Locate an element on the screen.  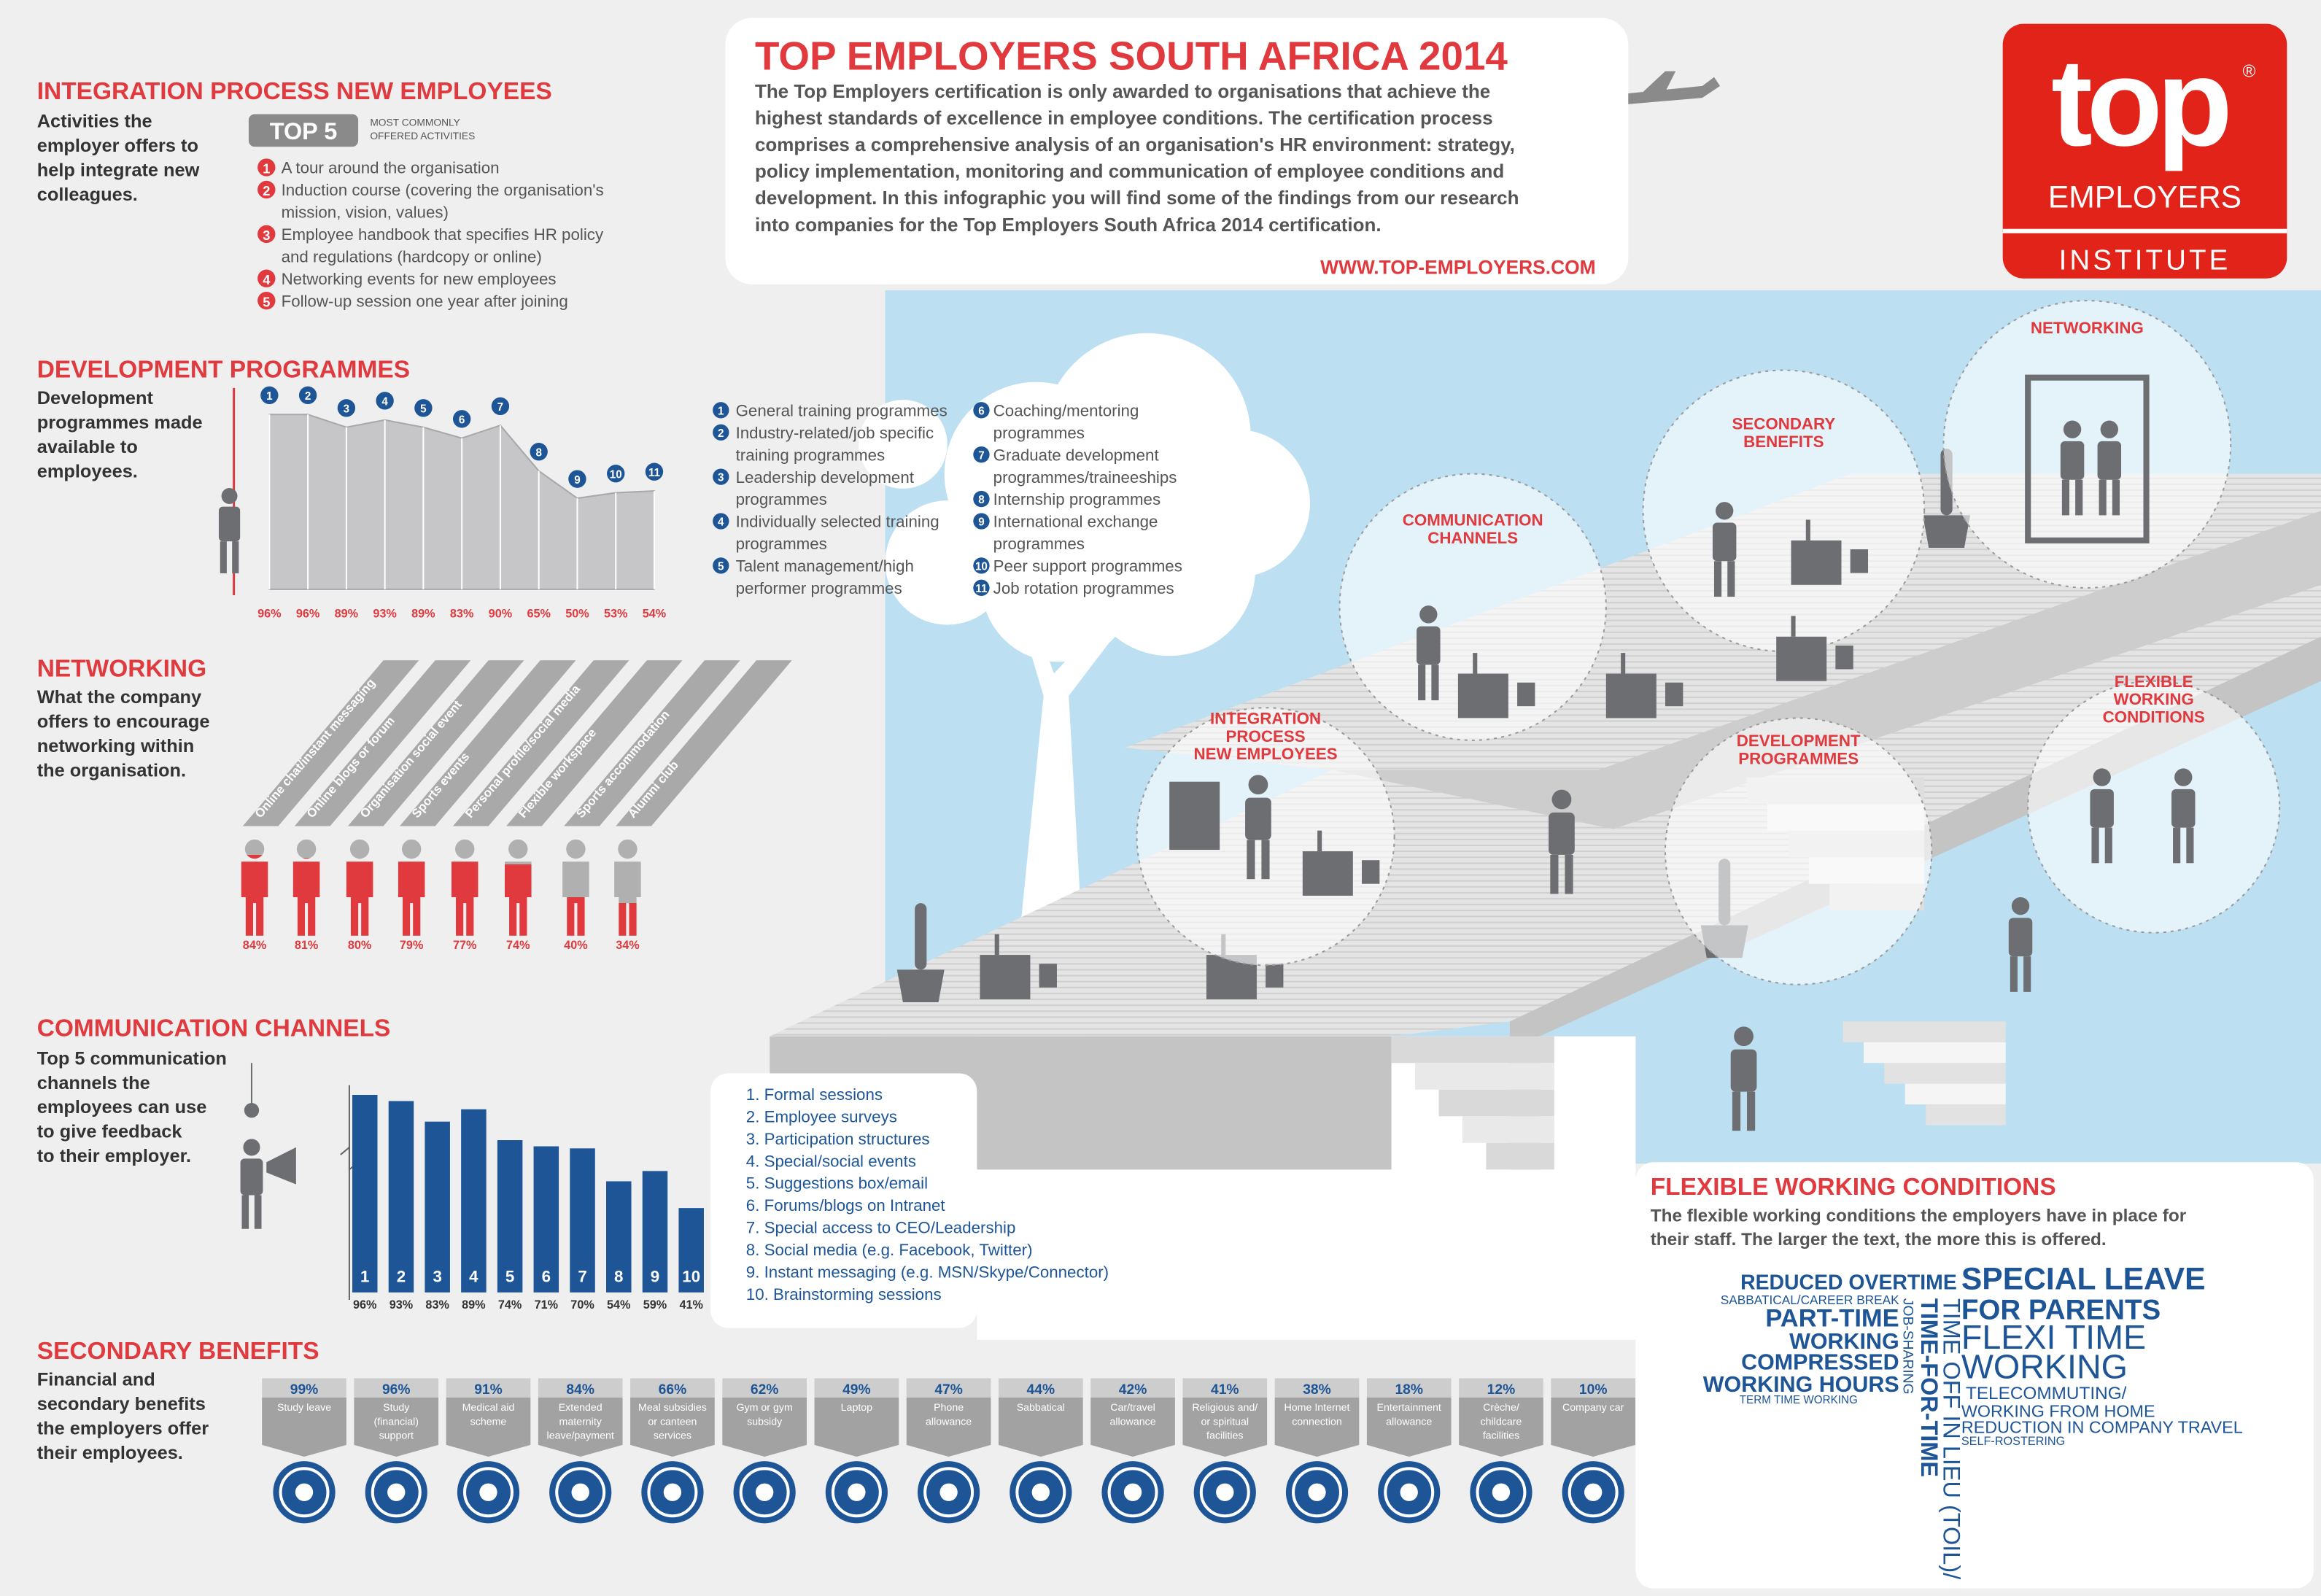
value-label: 18% is located at coordinates (1409, 1390).